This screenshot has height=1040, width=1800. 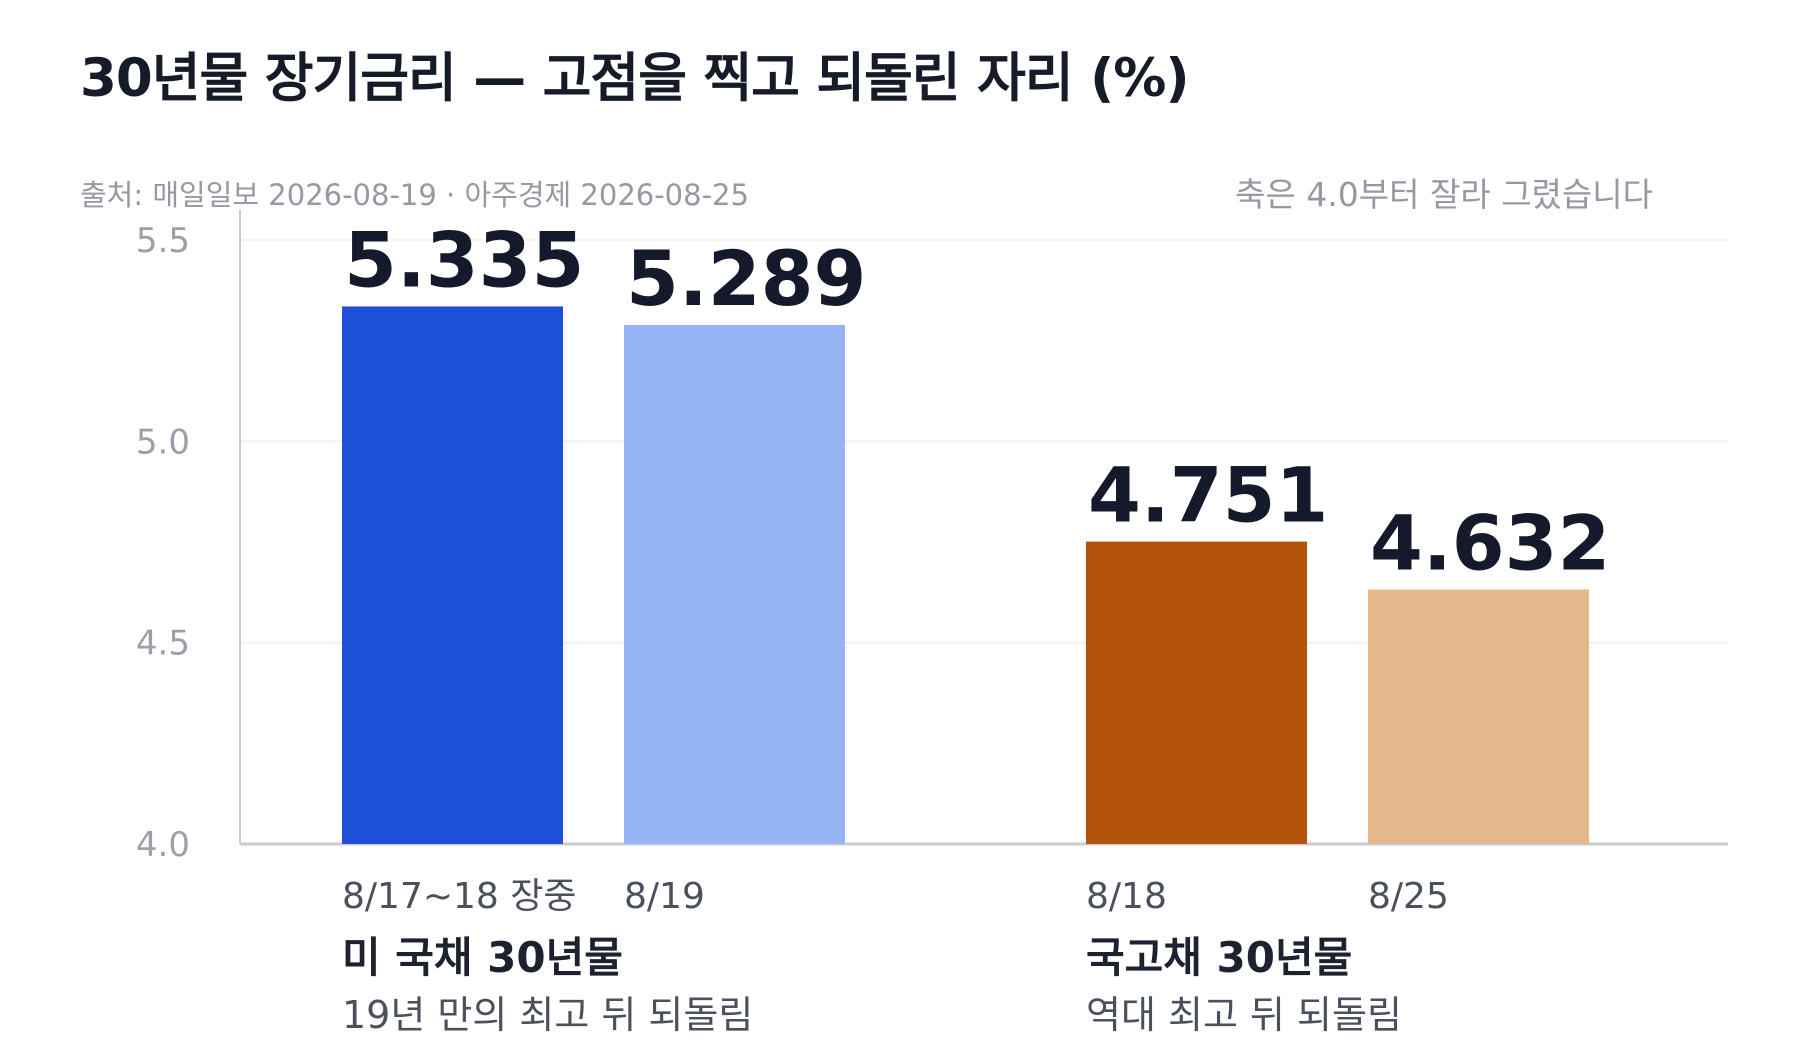 What do you see at coordinates (746, 278) in the screenshot?
I see `data-label: 5.289` at bounding box center [746, 278].